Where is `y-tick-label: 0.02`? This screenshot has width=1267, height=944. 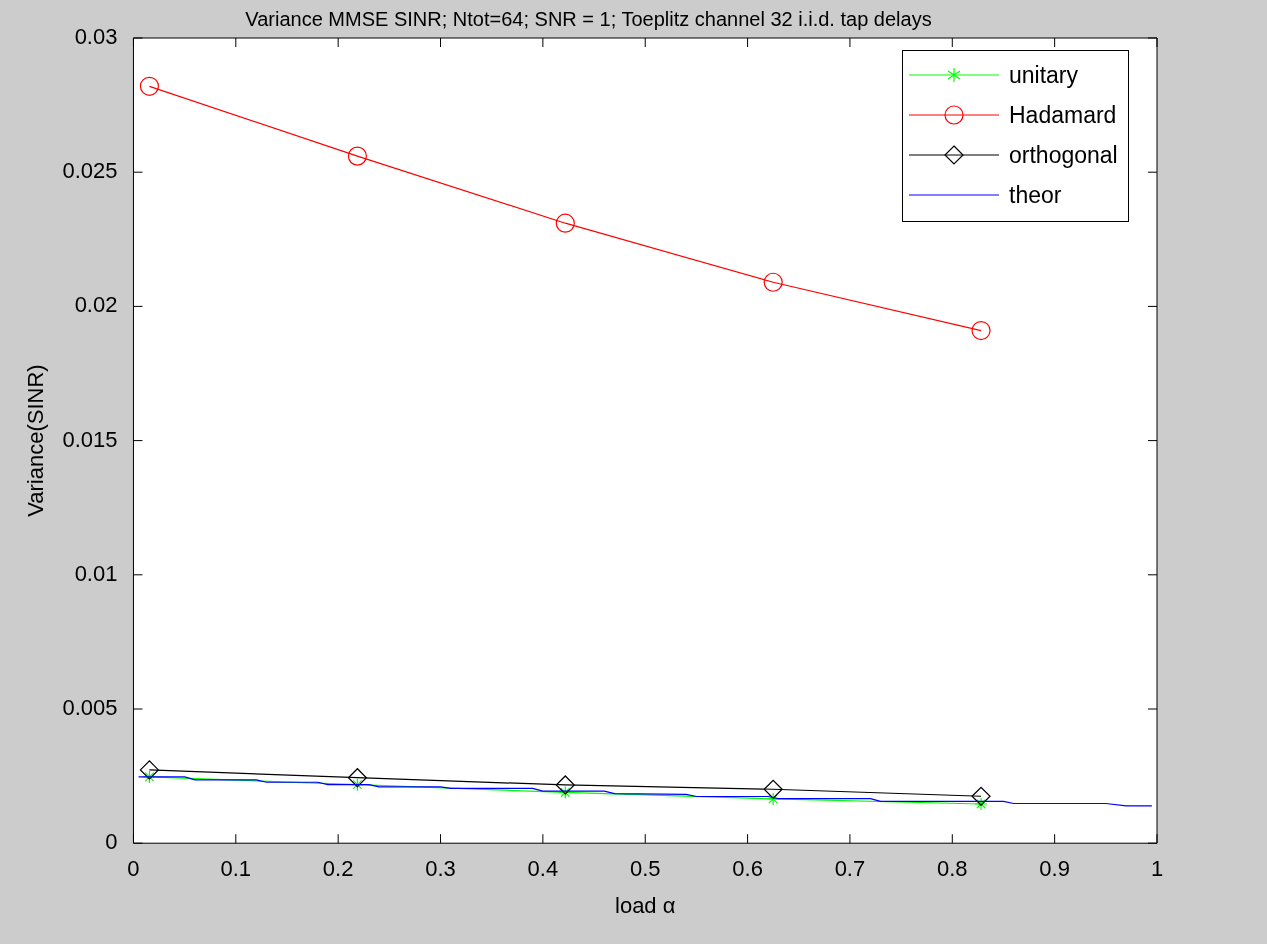 y-tick-label: 0.02 is located at coordinates (96, 305).